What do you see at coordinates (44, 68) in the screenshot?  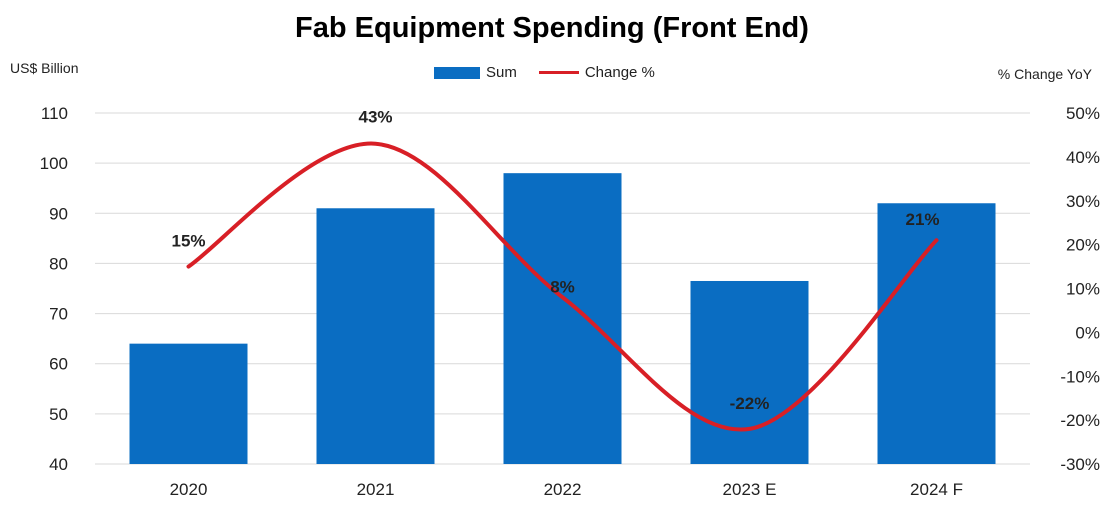 I see `left-axis-title: US$ Billion` at bounding box center [44, 68].